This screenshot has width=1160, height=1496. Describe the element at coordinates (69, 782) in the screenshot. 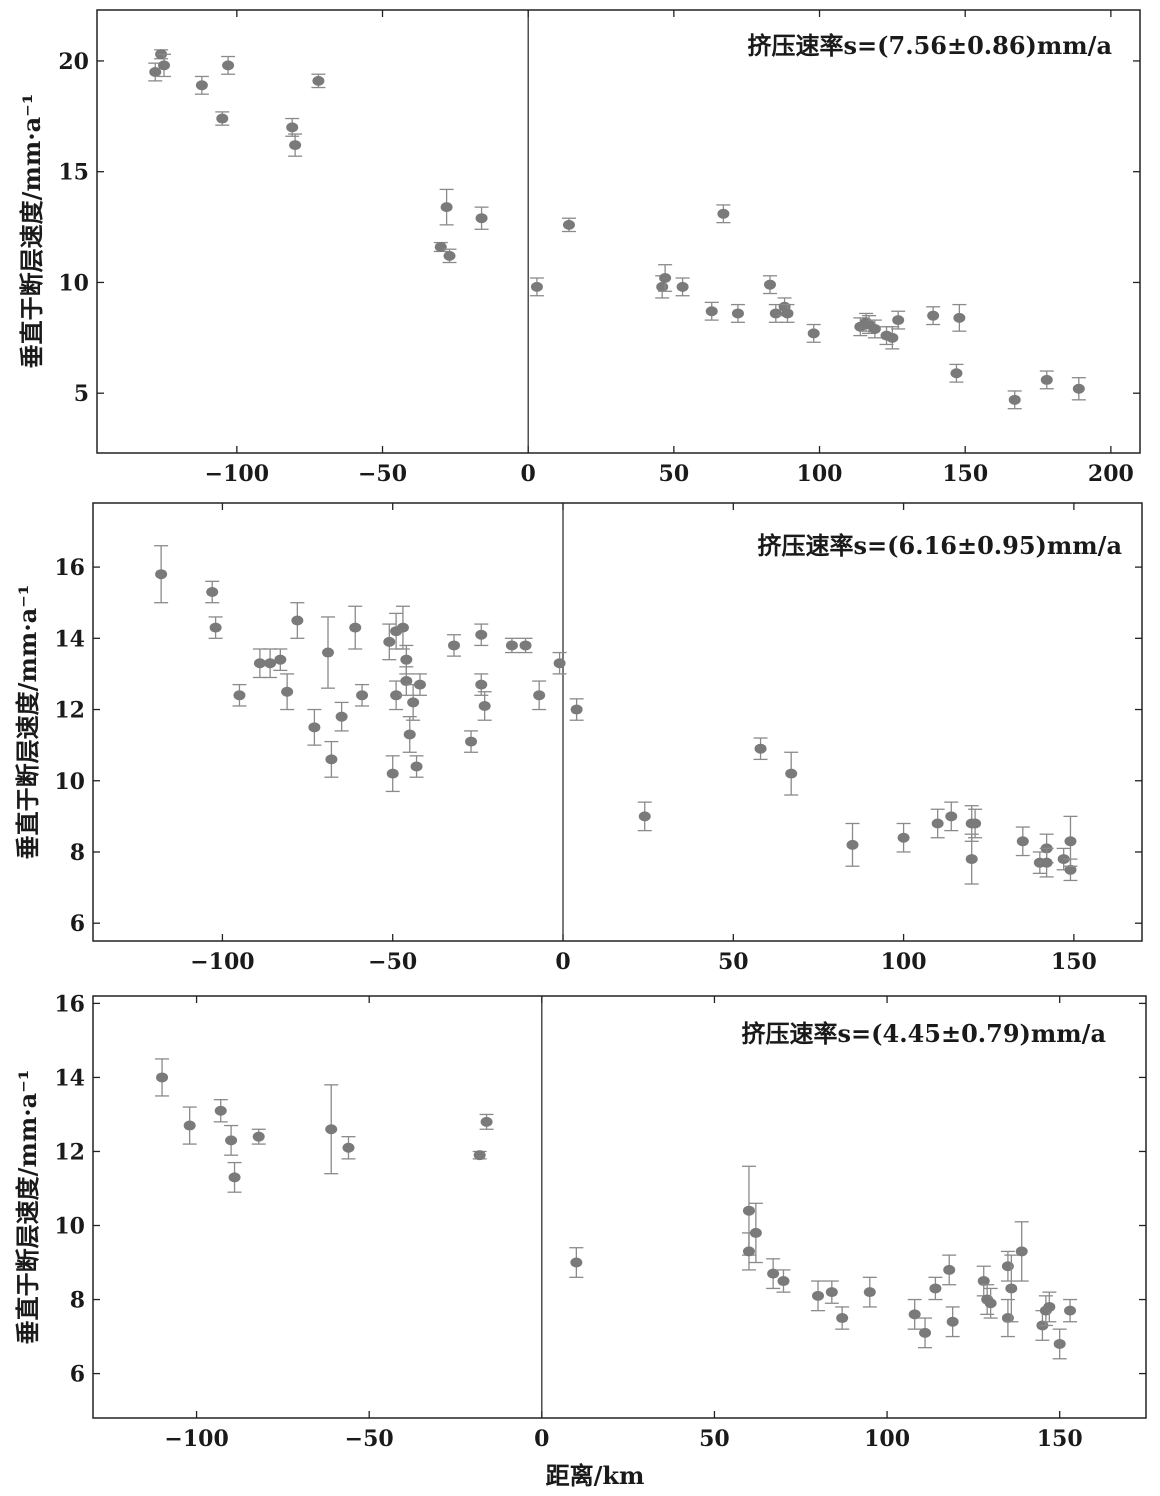

I see `y-tick-label: 10` at that location.